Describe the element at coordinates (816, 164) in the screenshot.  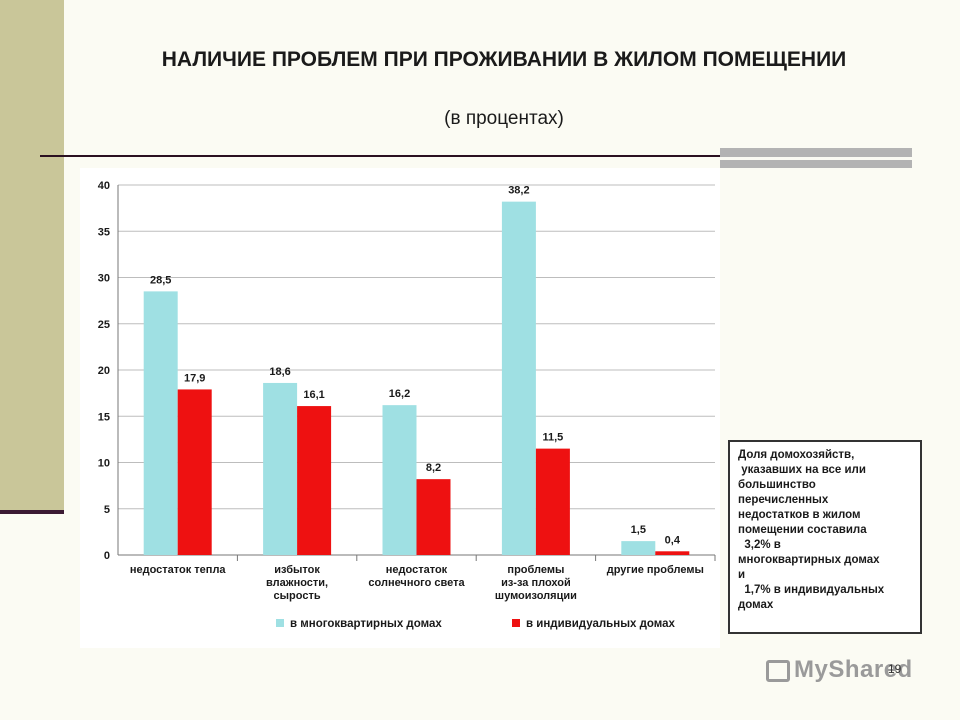
I see `divider-accent-lower` at that location.